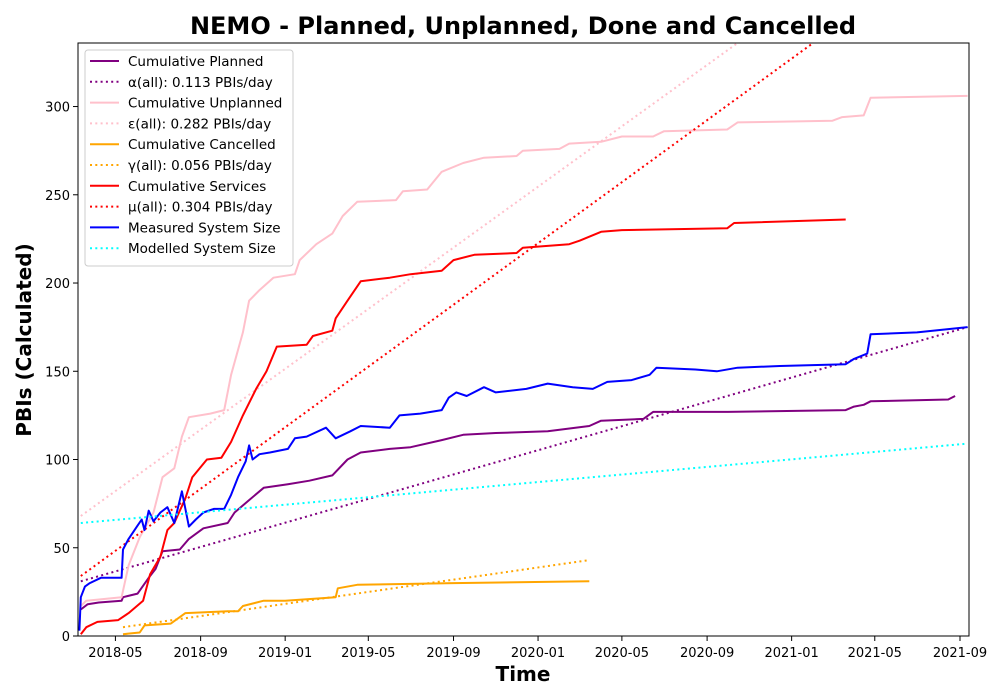 Image resolution: width=1000 pixels, height=700 pixels. I want to click on legend-label: μ(all): 0.304 PBIs/day, so click(200, 208).